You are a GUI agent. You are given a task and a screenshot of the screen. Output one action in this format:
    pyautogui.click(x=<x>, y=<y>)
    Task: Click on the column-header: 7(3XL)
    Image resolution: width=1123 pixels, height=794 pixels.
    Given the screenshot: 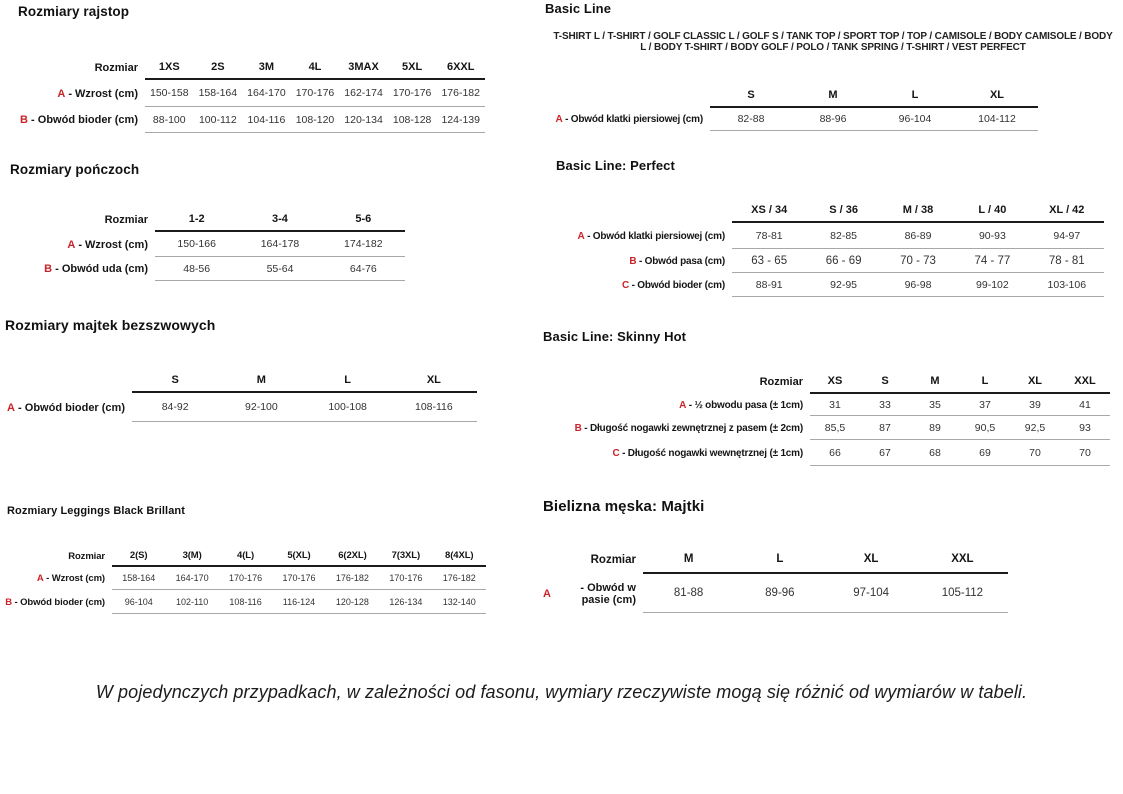 What is the action you would take?
    pyautogui.click(x=406, y=556)
    